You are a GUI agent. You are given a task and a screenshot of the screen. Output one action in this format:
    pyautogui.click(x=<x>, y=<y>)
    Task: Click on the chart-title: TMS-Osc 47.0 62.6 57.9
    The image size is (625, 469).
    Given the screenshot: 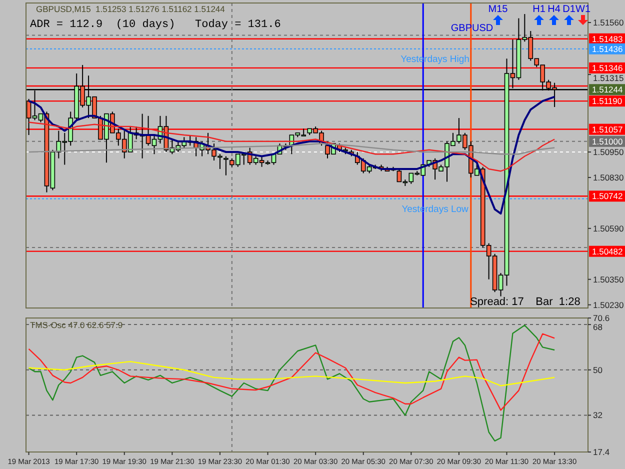 What is the action you would take?
    pyautogui.click(x=76, y=325)
    